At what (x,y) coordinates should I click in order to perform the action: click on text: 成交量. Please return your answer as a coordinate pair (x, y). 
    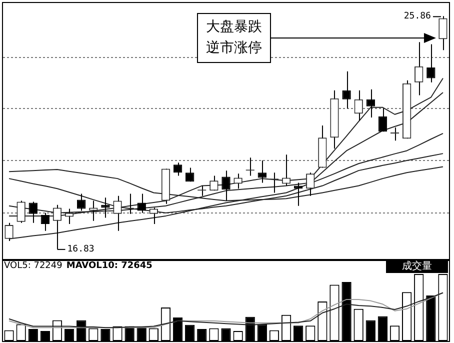
    Looking at the image, I should click on (417, 267).